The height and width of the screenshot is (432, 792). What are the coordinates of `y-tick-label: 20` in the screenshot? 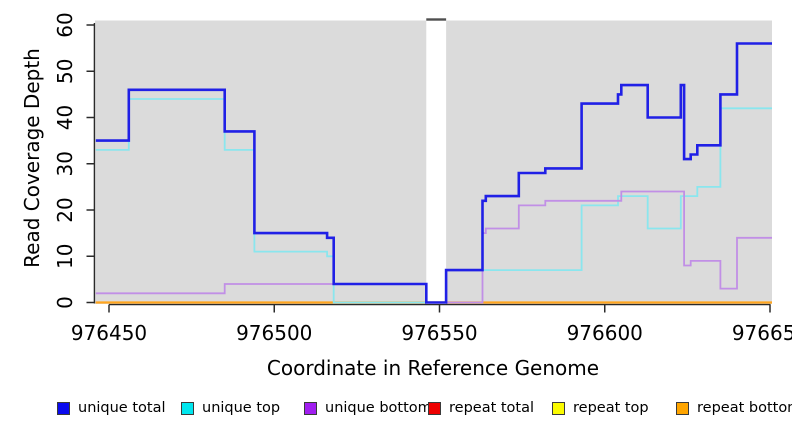 It's located at (65, 209).